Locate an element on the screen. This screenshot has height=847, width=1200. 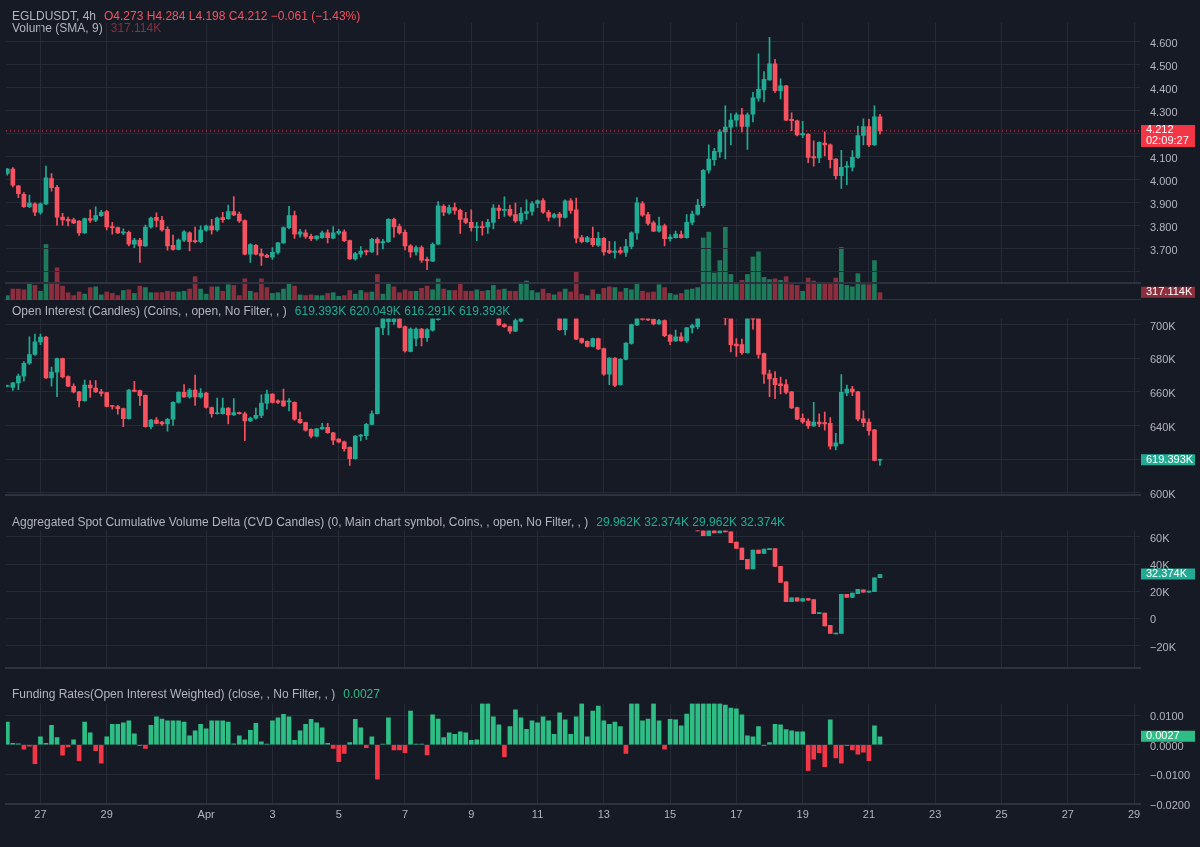
y-tick-label: 680K is located at coordinates (1163, 359).